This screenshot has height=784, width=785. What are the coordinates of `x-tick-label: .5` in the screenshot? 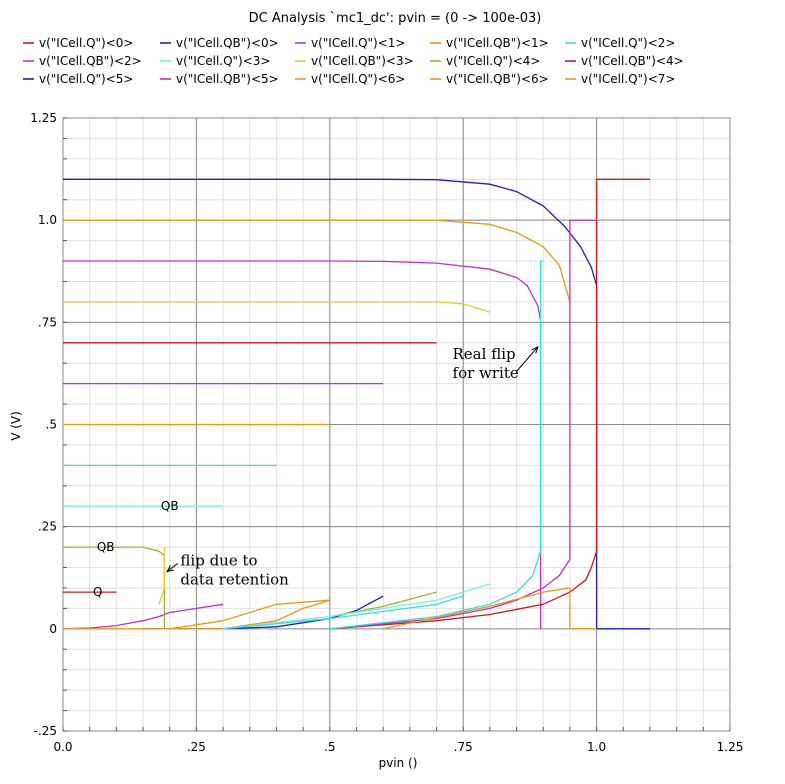 It's located at (329, 747).